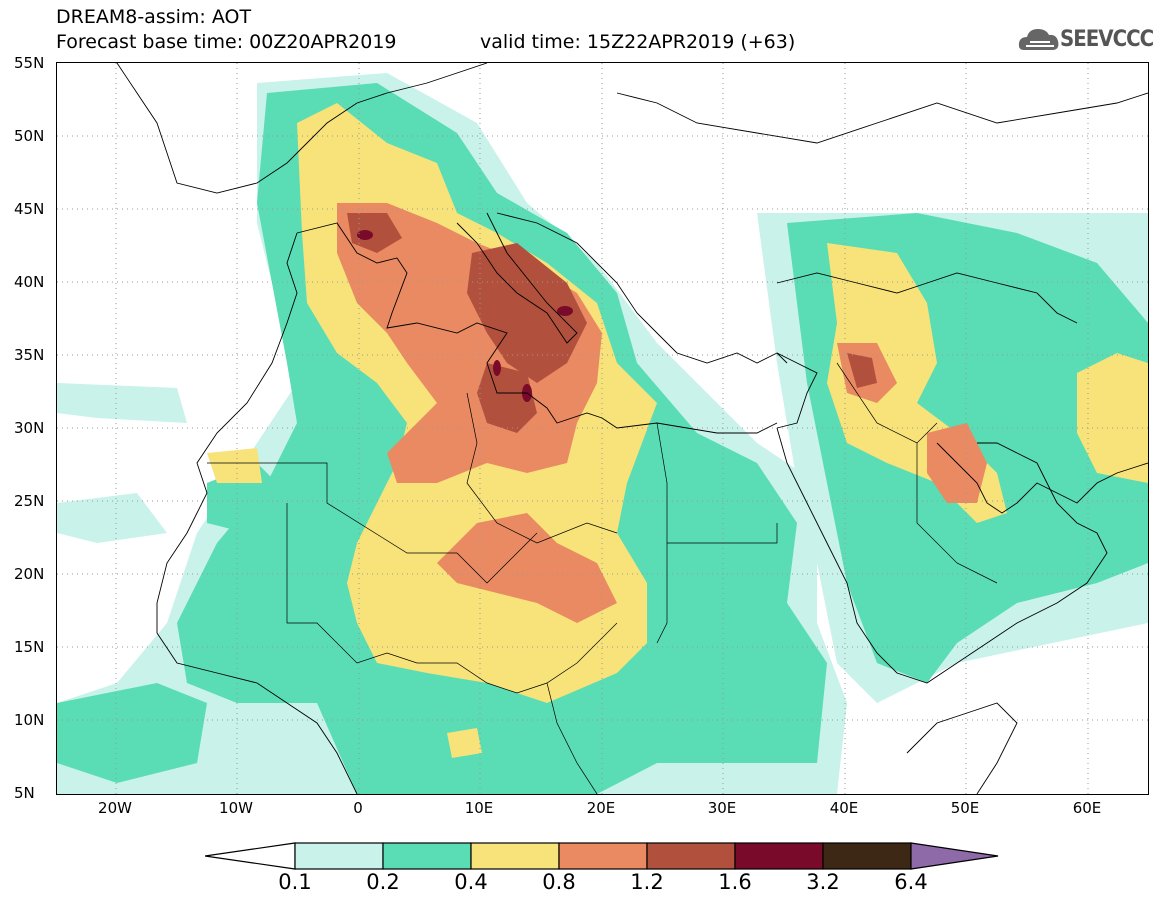 This screenshot has width=1165, height=905. I want to click on colorbar-label: 3.2, so click(823, 882).